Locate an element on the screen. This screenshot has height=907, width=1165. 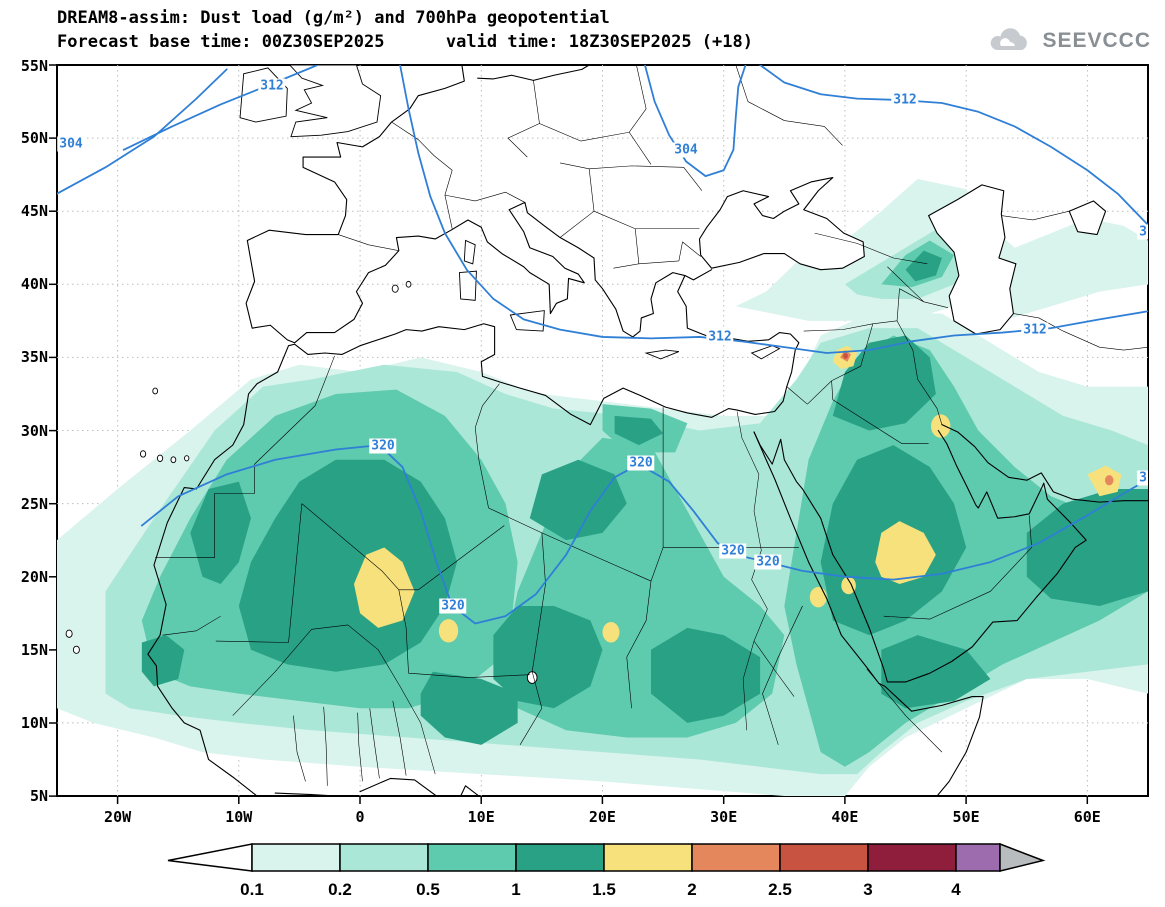
colorbar-box-1.5-2 is located at coordinates (648, 857).